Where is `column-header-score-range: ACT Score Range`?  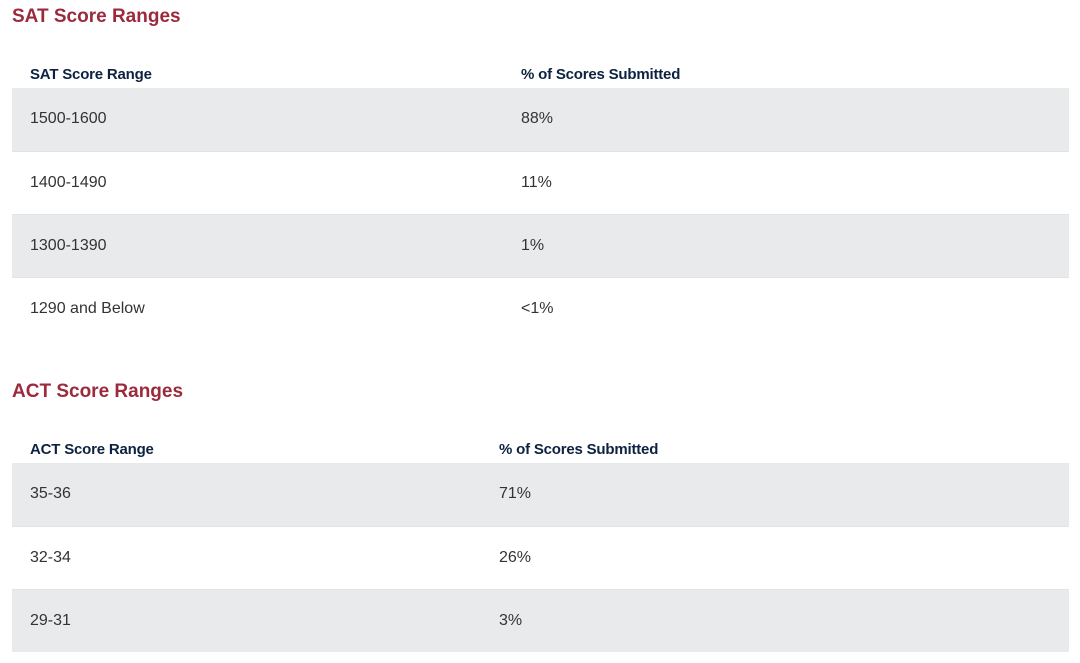 column-header-score-range: ACT Score Range is located at coordinates (92, 449).